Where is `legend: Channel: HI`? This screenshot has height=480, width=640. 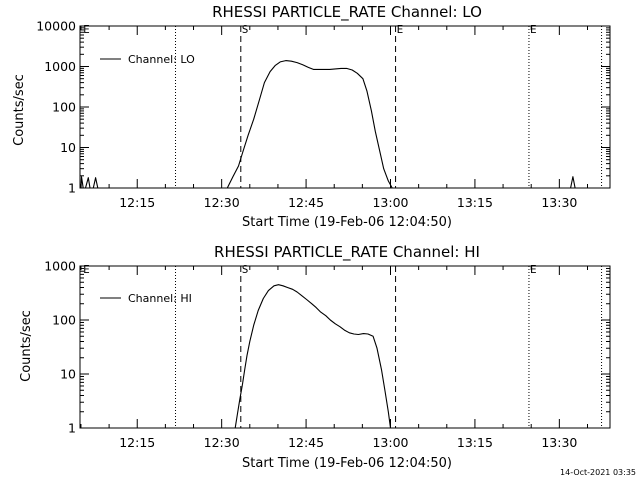 legend: Channel: HI is located at coordinates (146, 298).